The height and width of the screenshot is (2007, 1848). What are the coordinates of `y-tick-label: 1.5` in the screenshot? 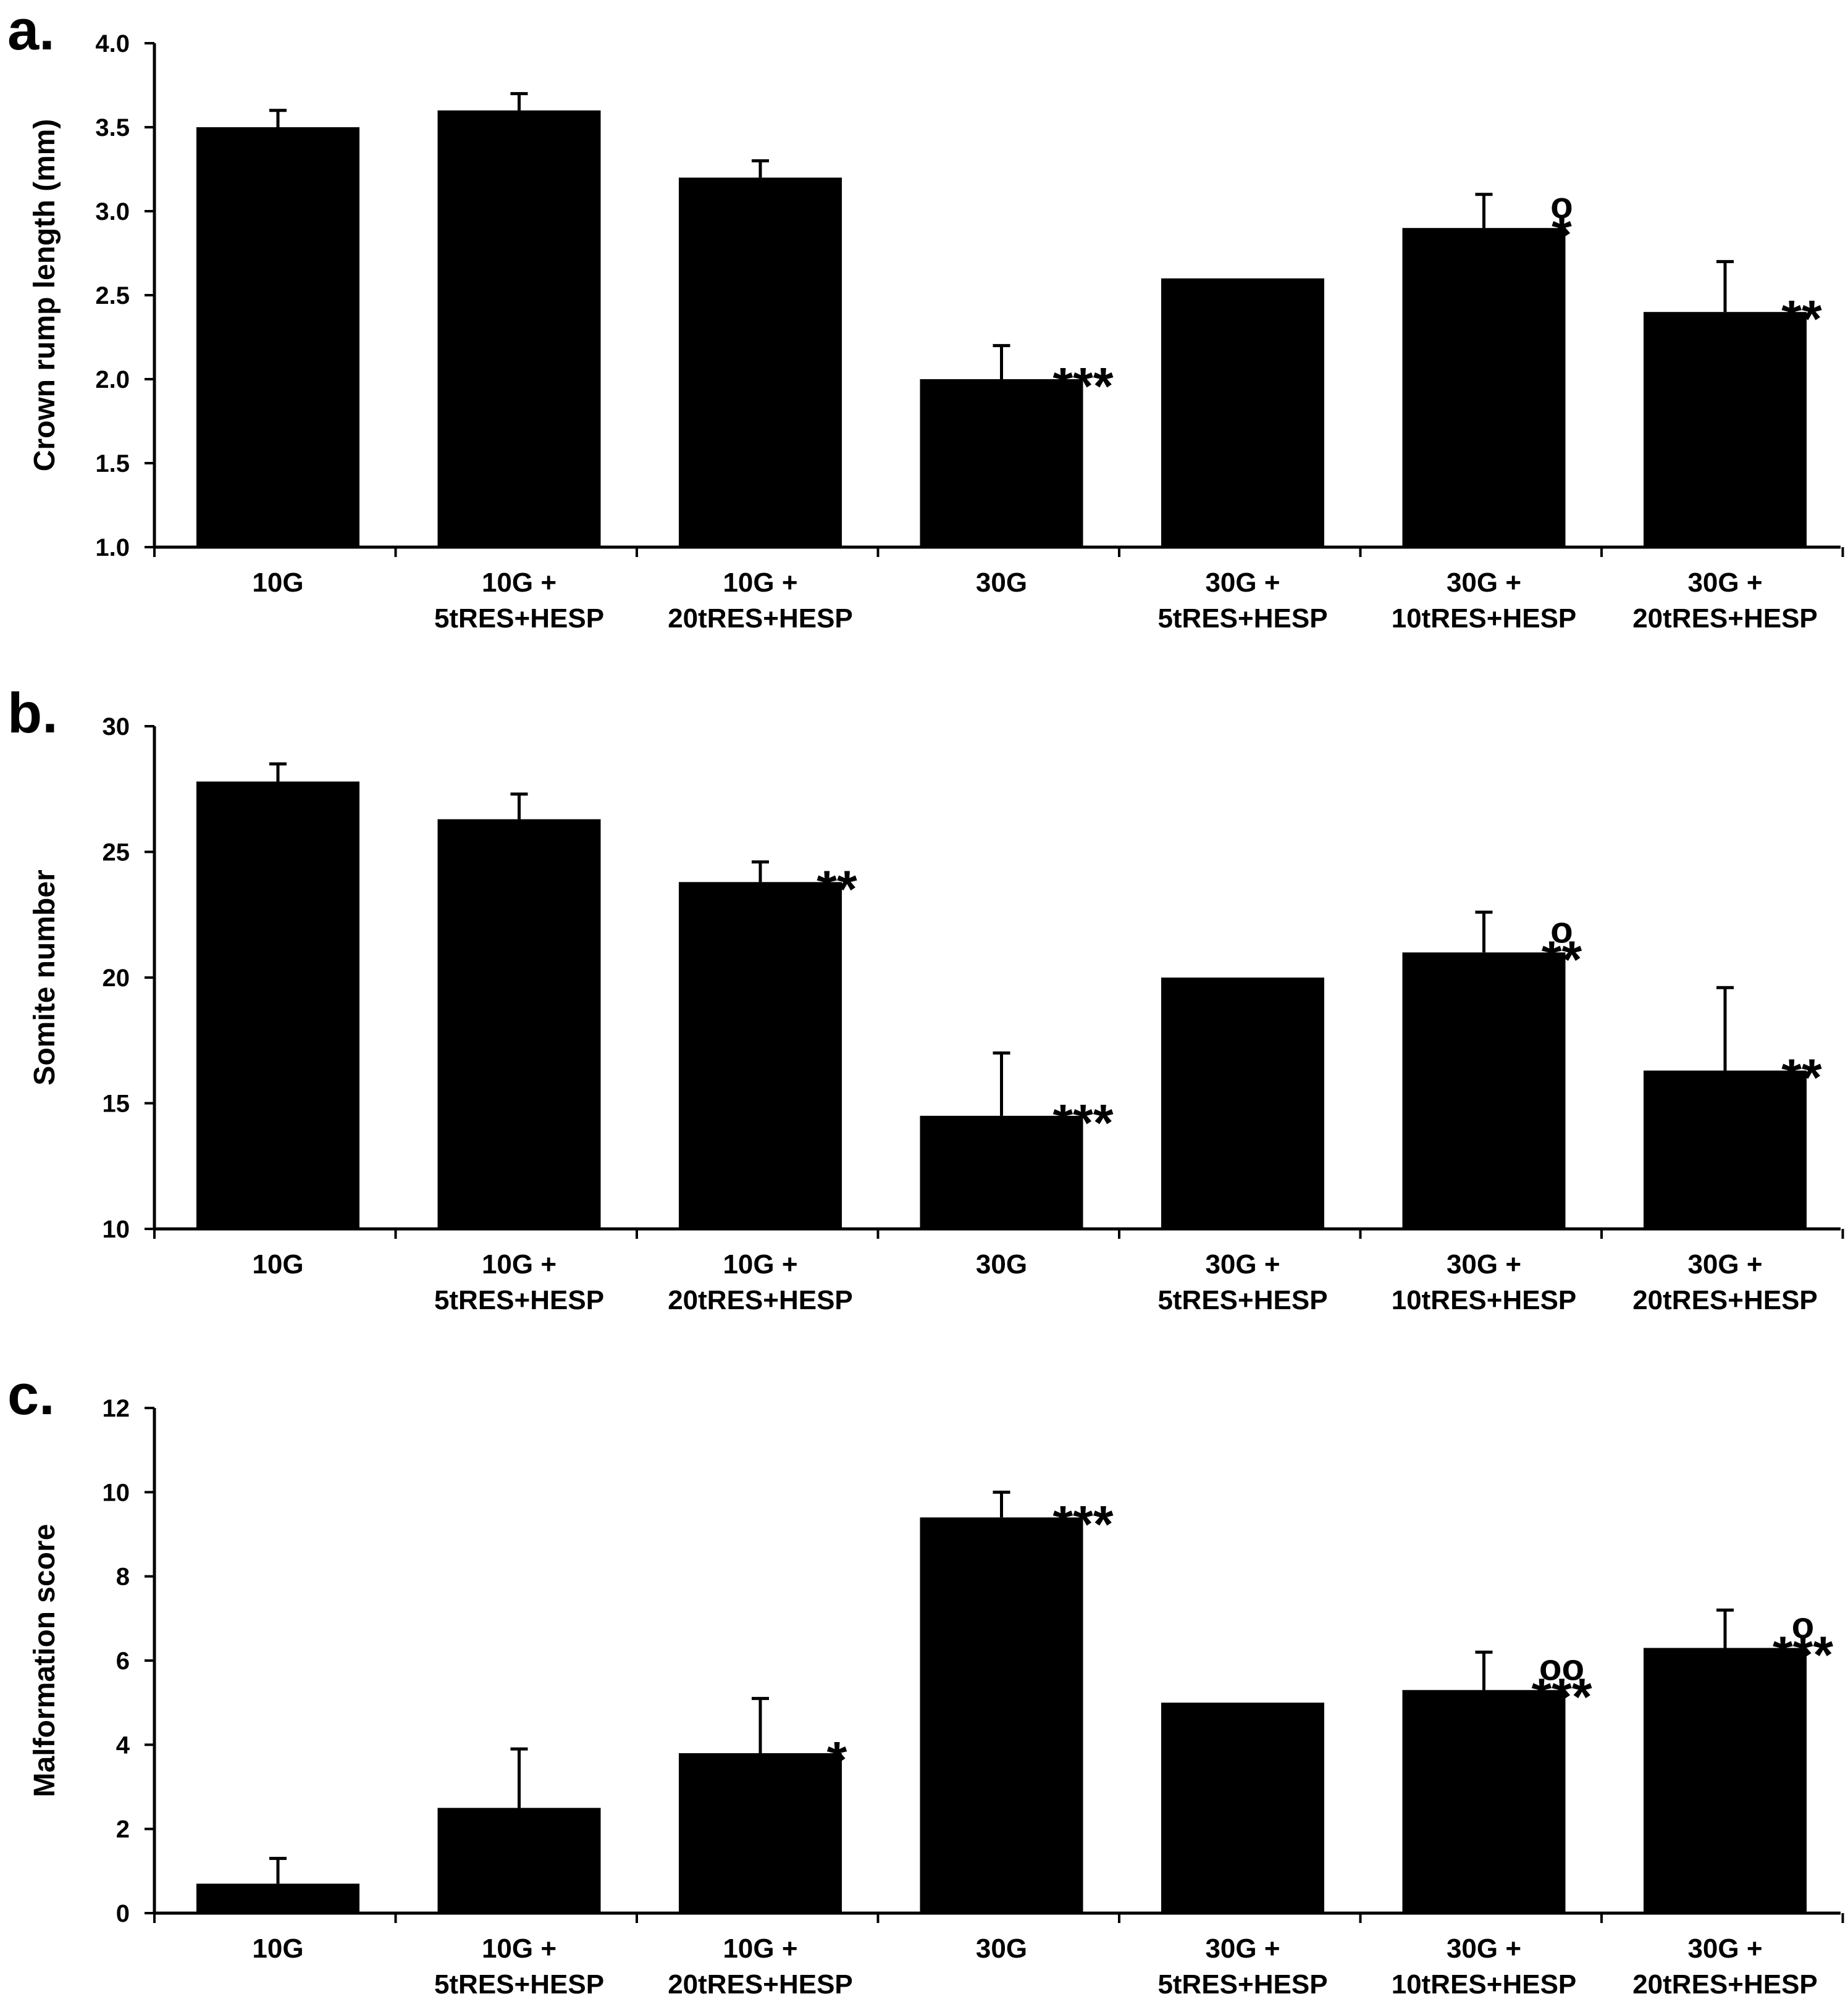 It's located at (112, 464).